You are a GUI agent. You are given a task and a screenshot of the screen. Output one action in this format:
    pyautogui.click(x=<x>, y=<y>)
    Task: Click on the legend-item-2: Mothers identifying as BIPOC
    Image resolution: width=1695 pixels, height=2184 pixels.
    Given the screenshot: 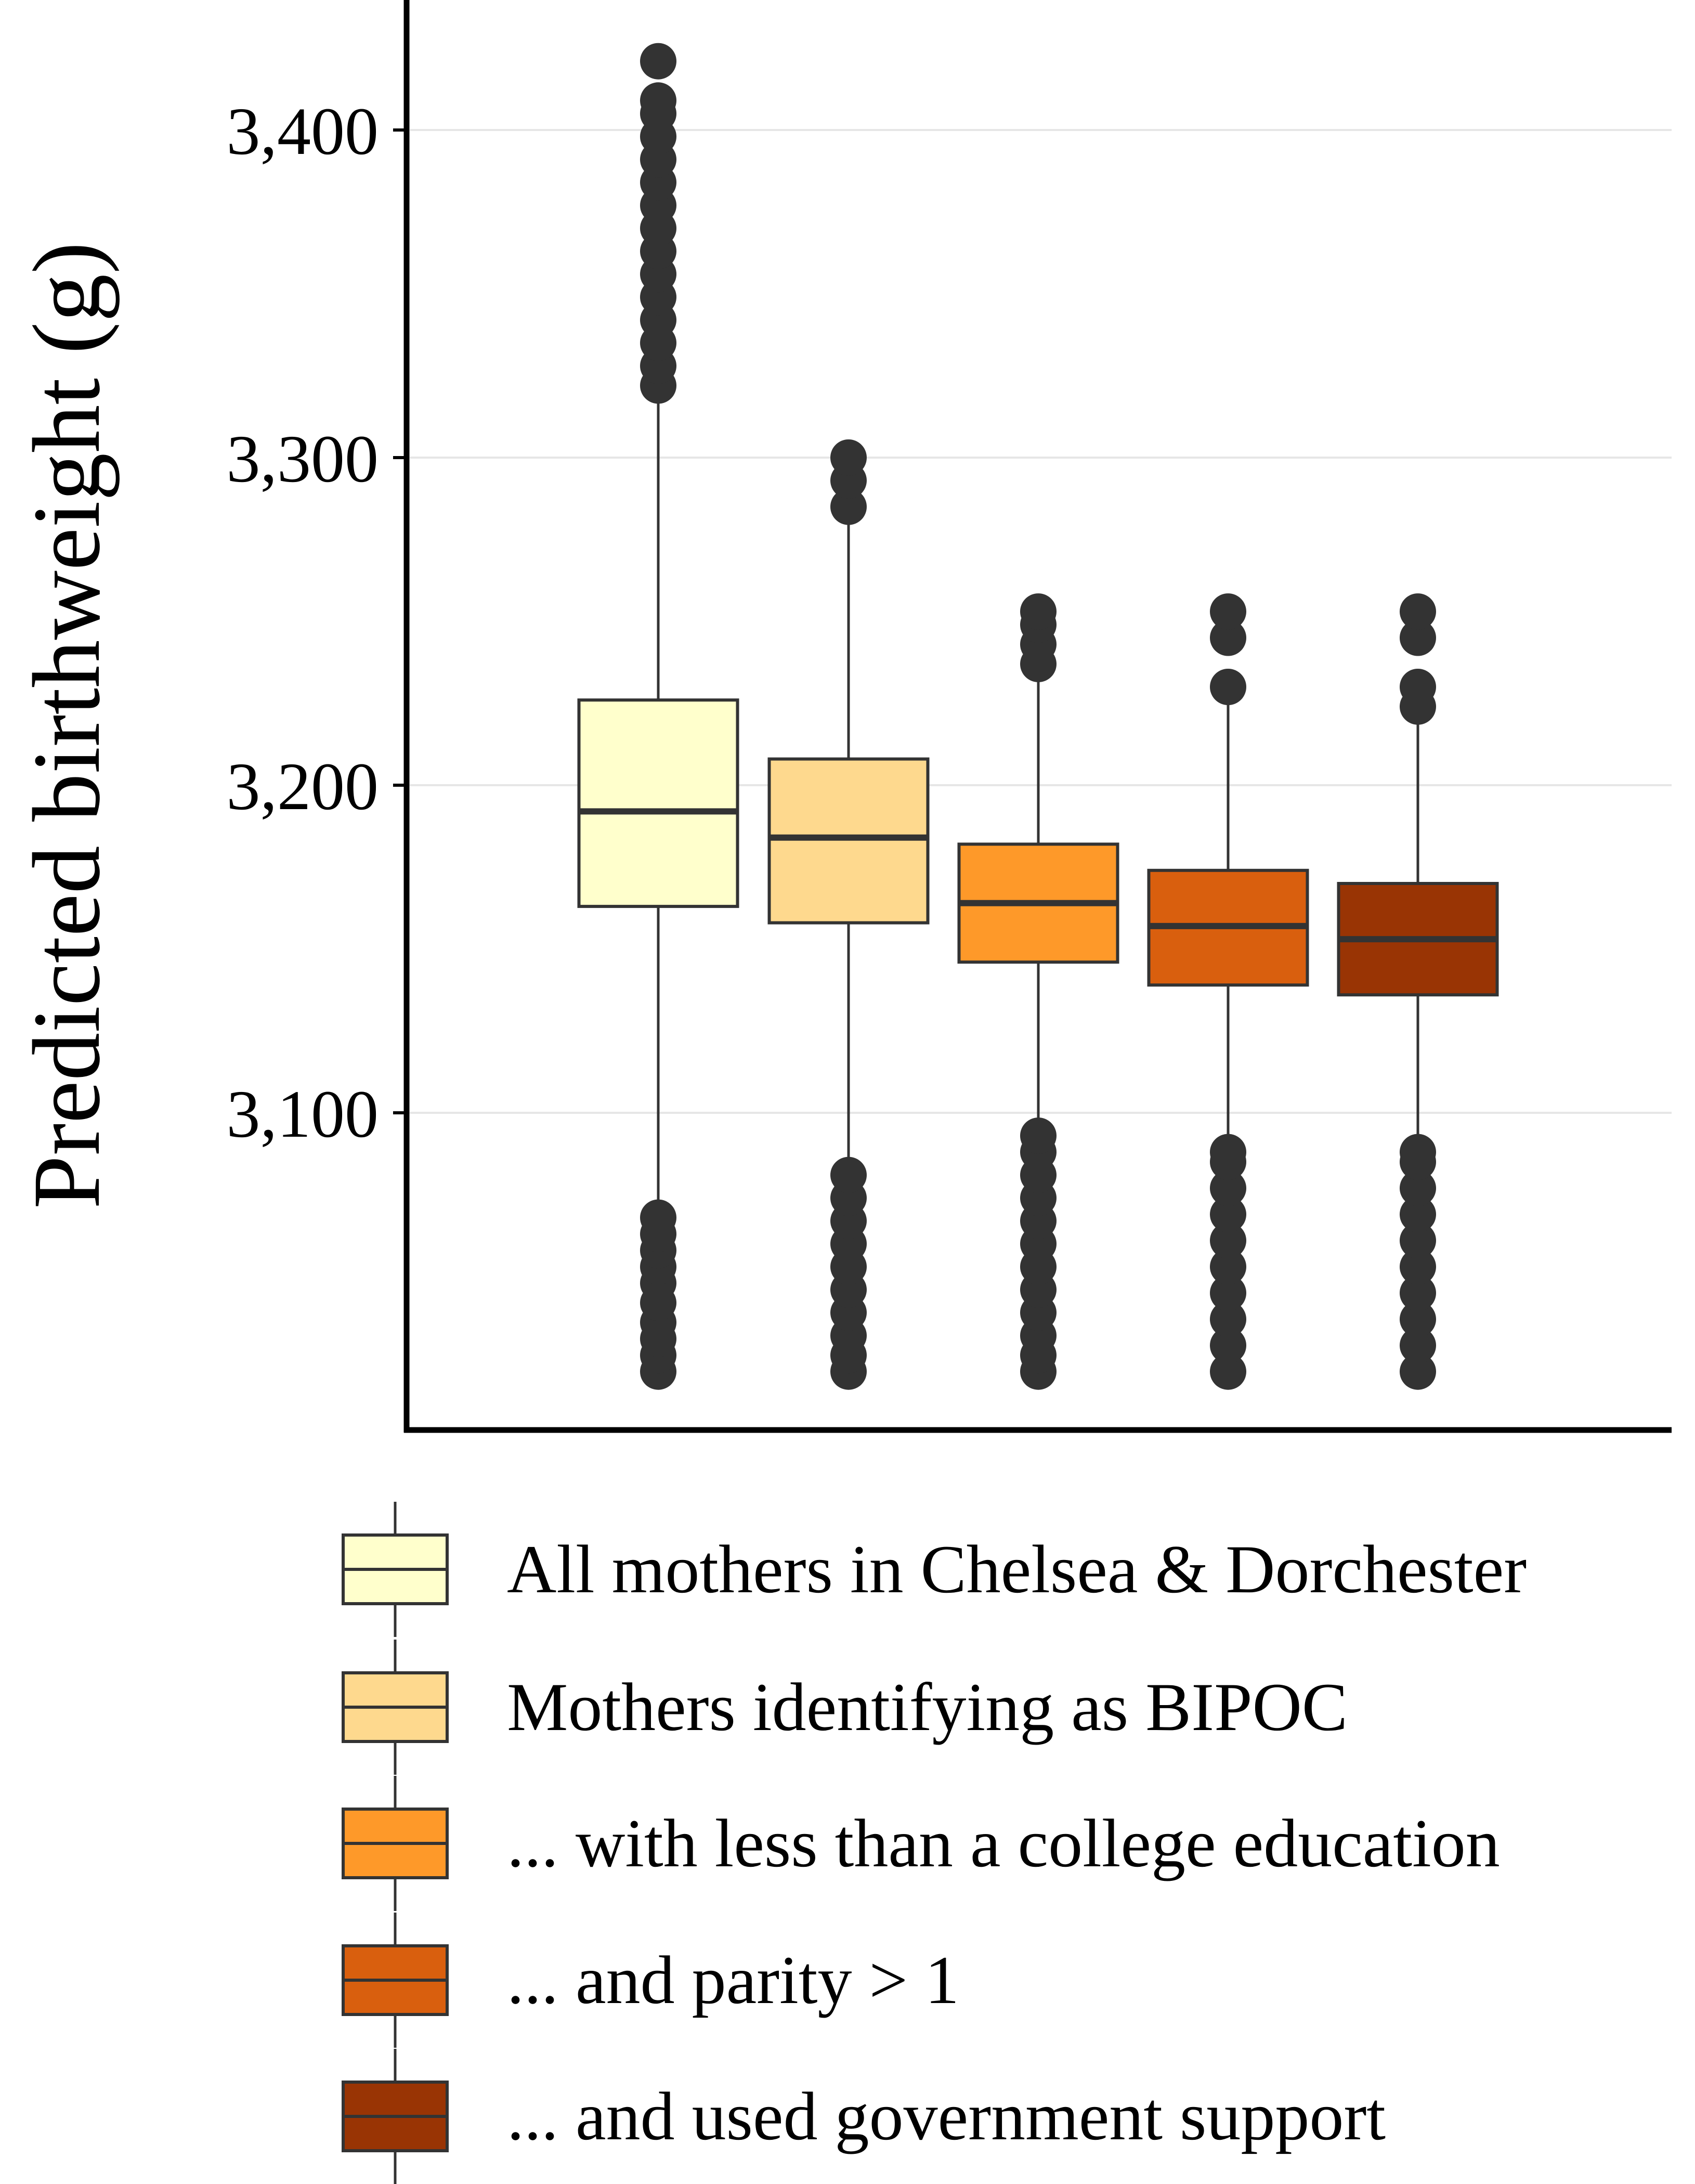 What is the action you would take?
    pyautogui.click(x=845, y=1707)
    